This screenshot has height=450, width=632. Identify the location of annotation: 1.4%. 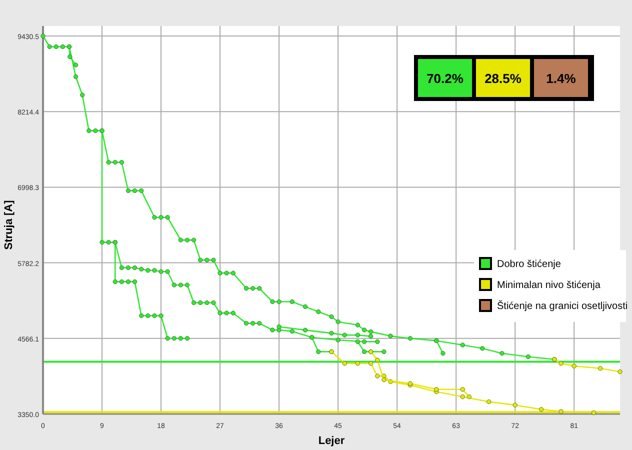
(561, 78).